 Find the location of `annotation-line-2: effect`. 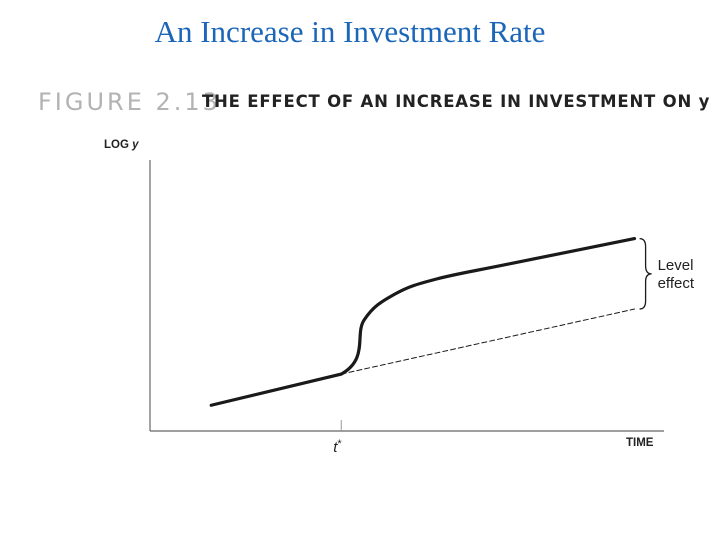

annotation-line-2: effect is located at coordinates (676, 283).